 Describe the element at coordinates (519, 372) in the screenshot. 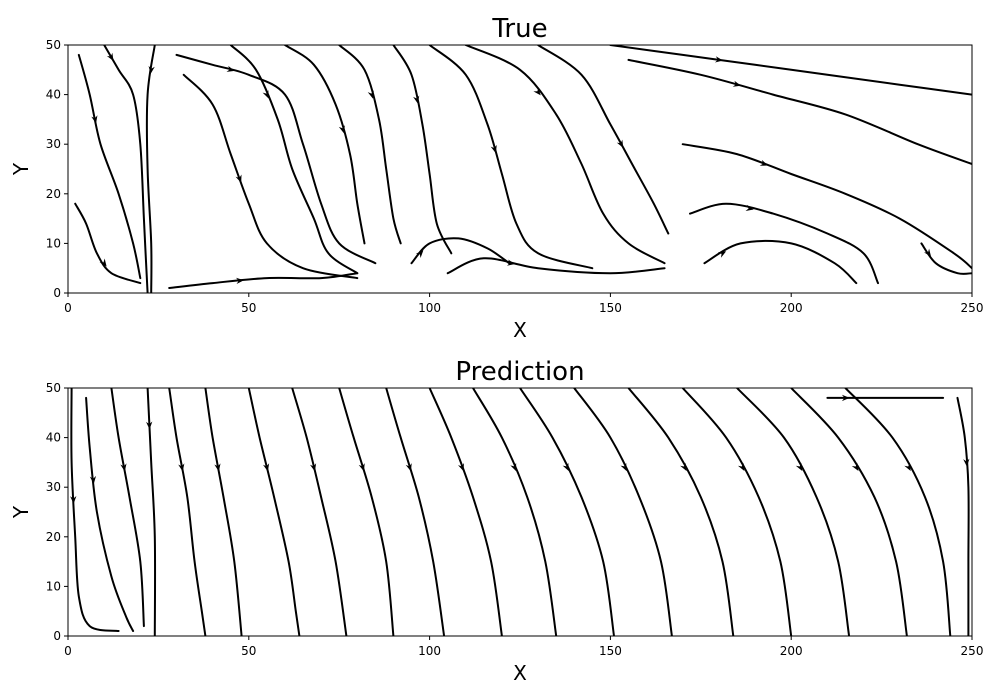

I see `chart-title: Prediction` at that location.